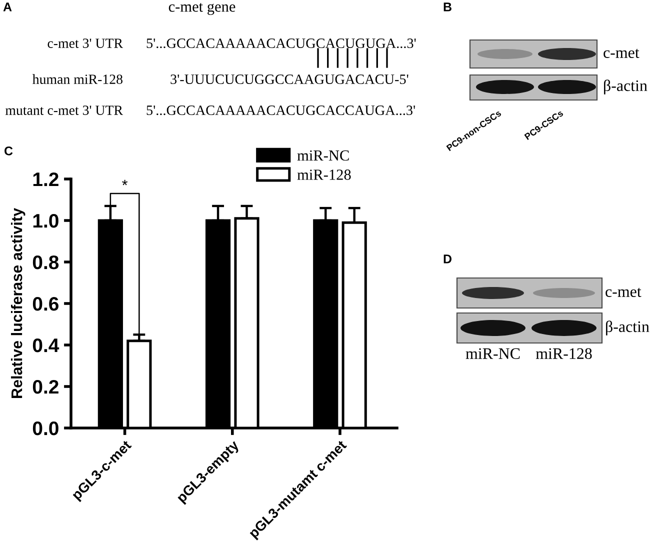 This screenshot has height=551, width=650. I want to click on text: miR-NC, so click(493, 353).